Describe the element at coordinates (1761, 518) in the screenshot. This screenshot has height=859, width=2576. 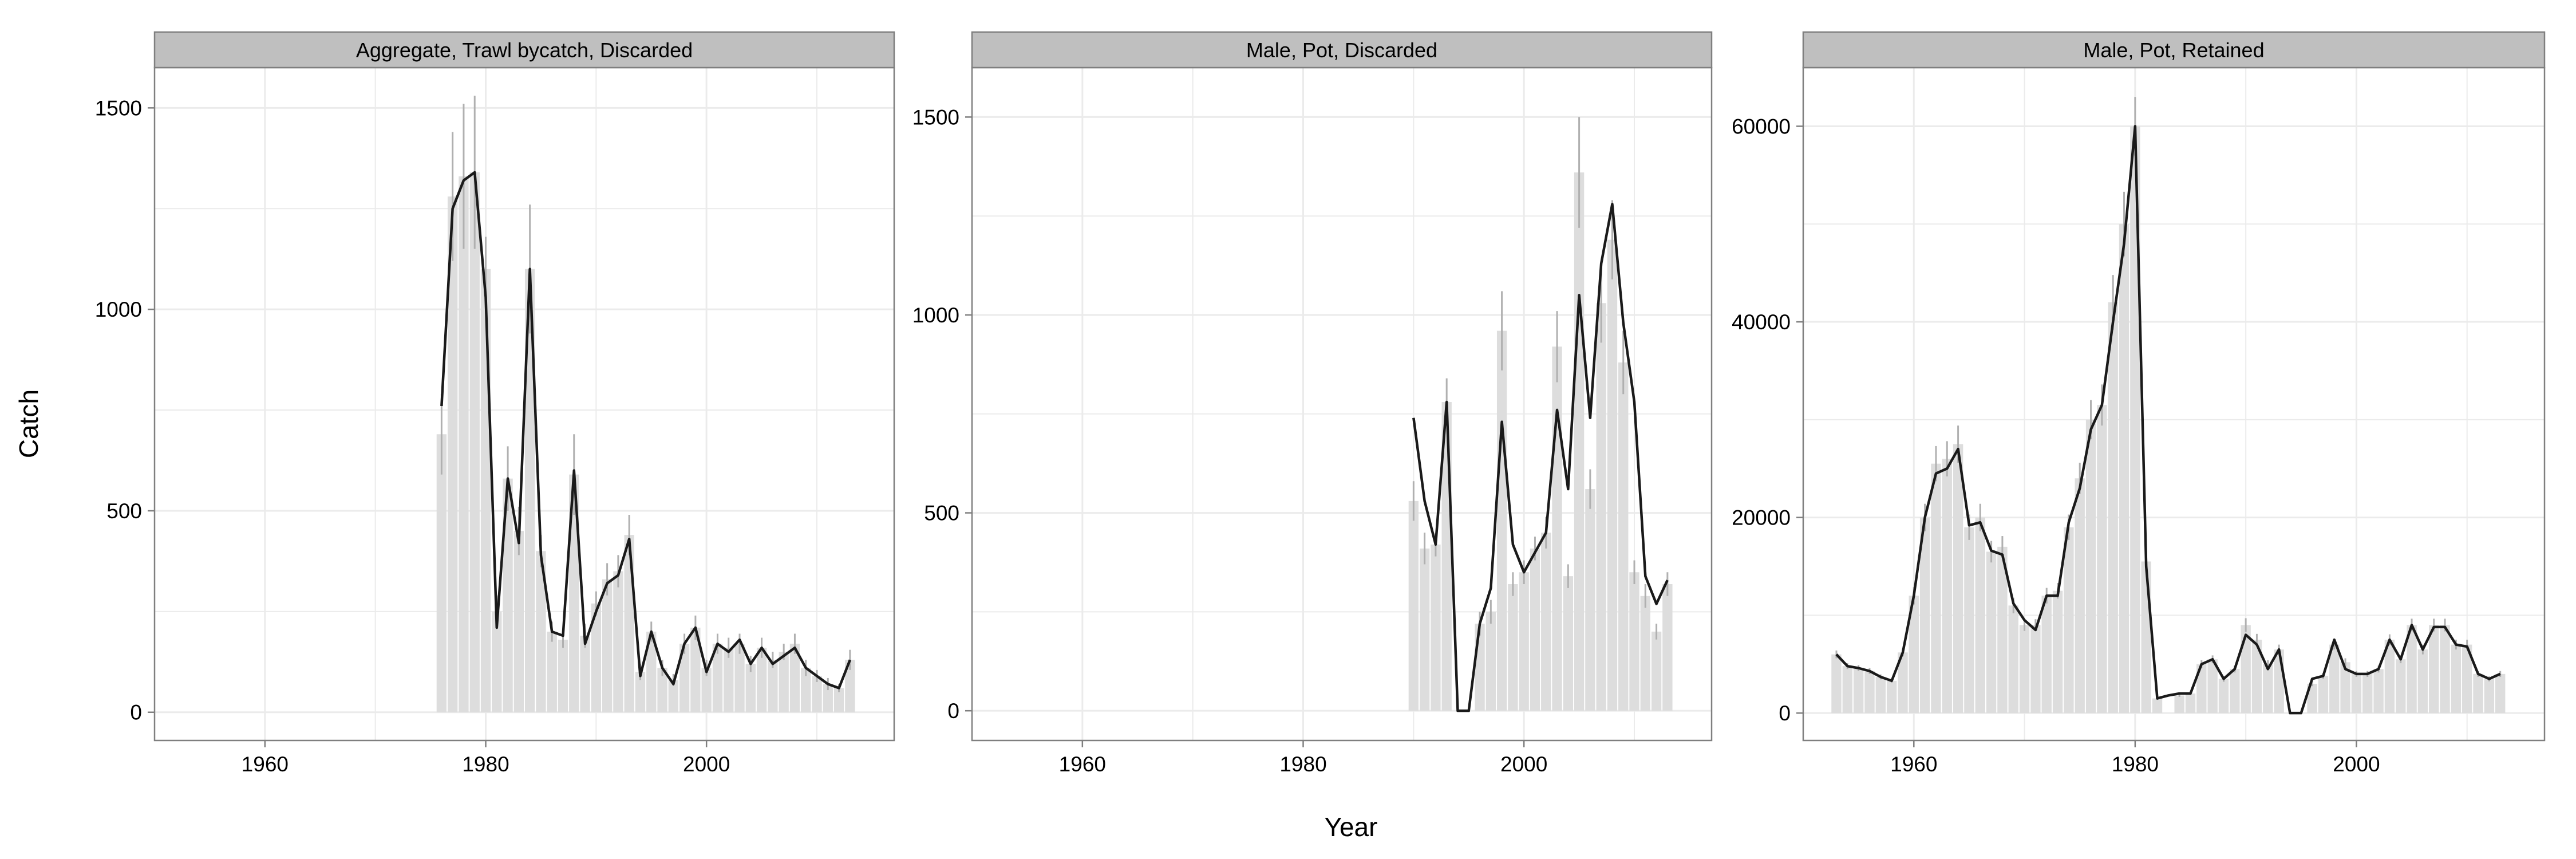
I see `y-tick-label: 20000` at that location.